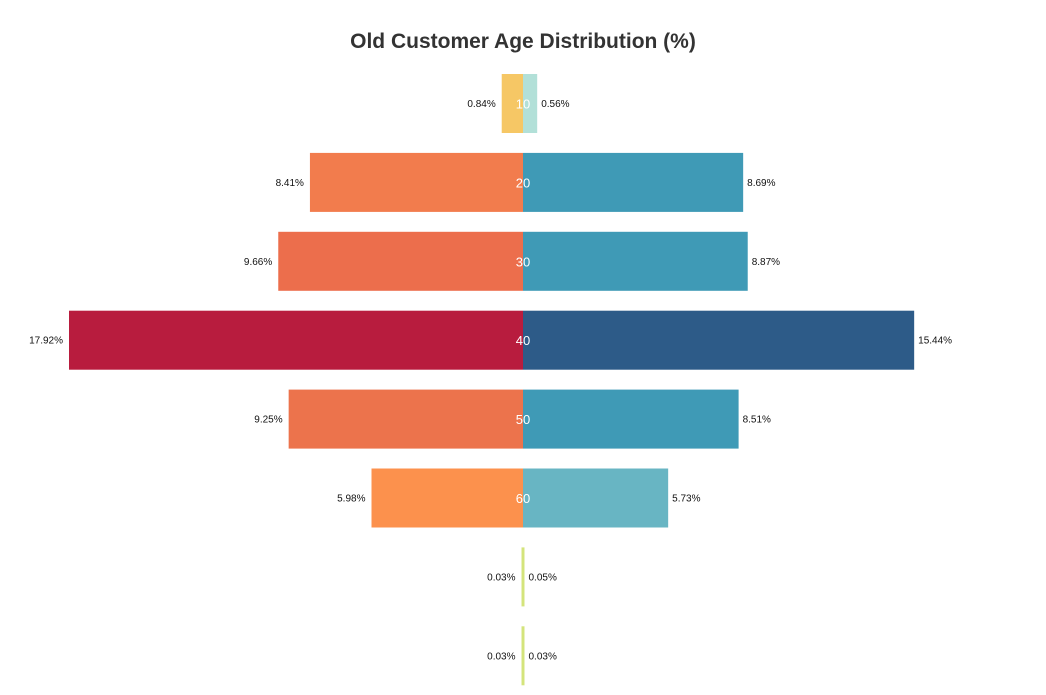 The width and height of the screenshot is (1046, 695). Describe the element at coordinates (761, 183) in the screenshot. I see `value-label-right-1: 8.69%` at that location.